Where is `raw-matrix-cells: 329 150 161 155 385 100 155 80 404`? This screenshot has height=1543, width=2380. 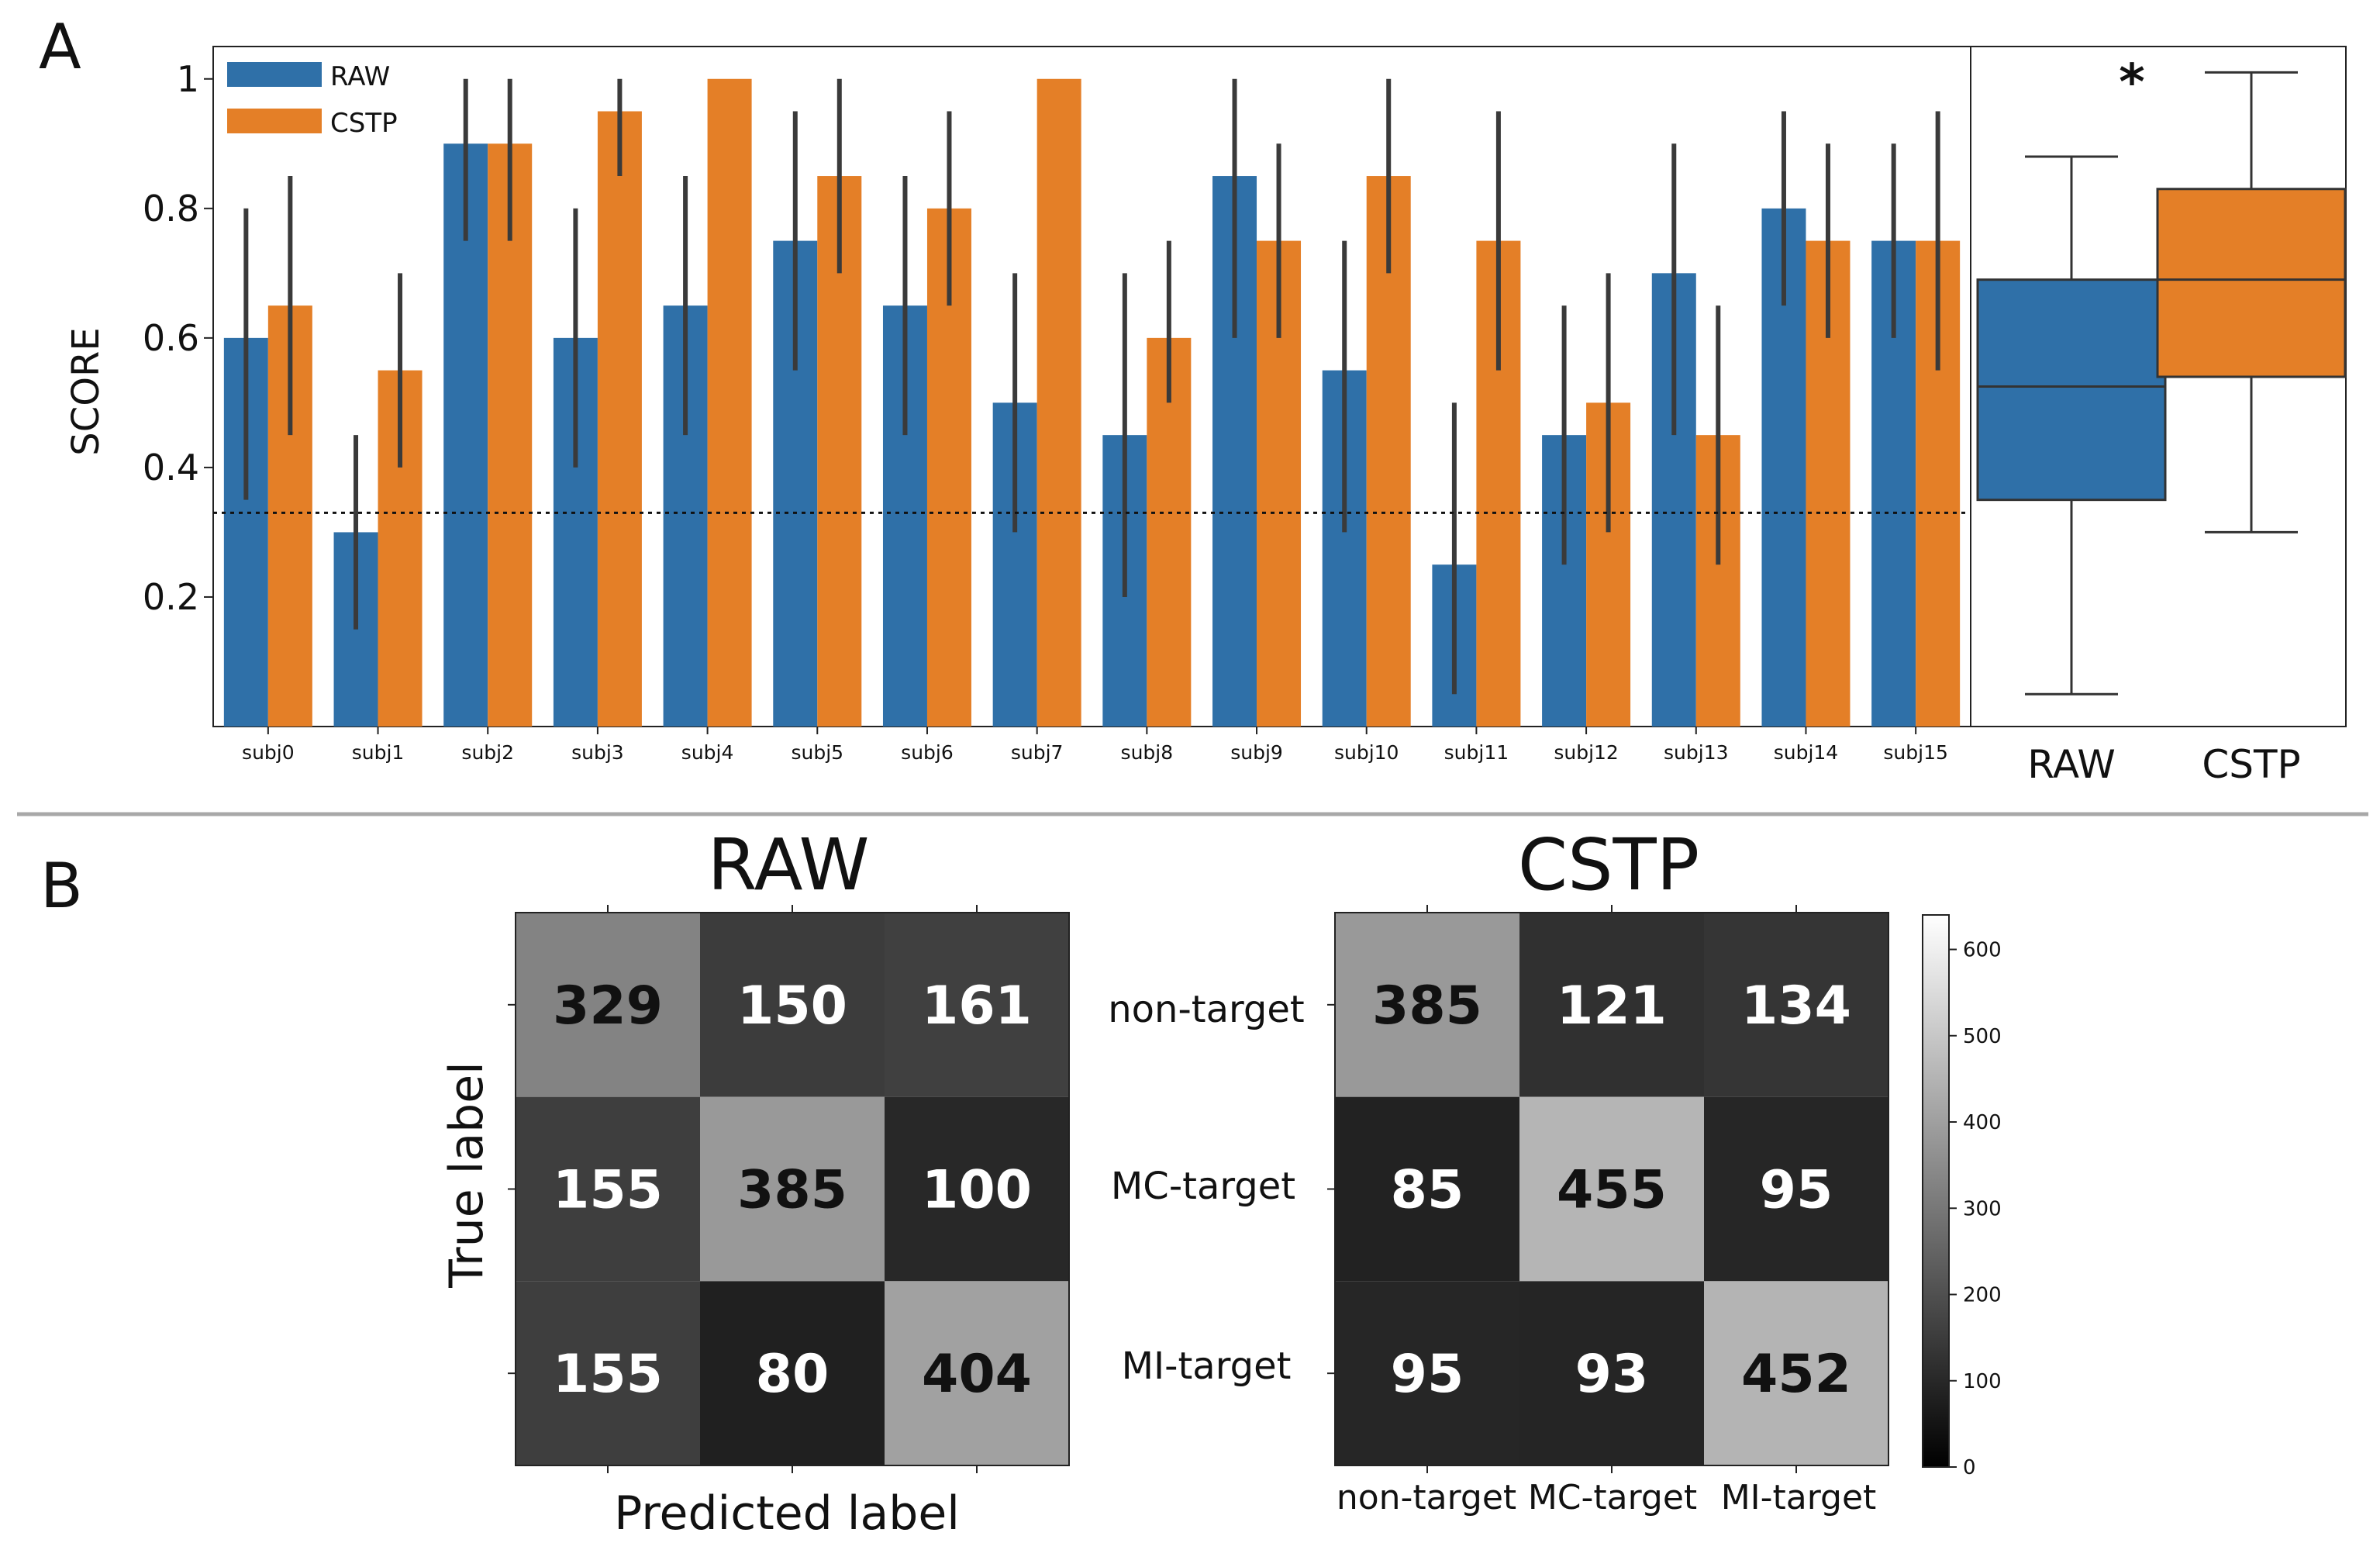
raw-matrix-cells: 329 150 161 155 385 100 155 80 404 is located at coordinates (792, 1189).